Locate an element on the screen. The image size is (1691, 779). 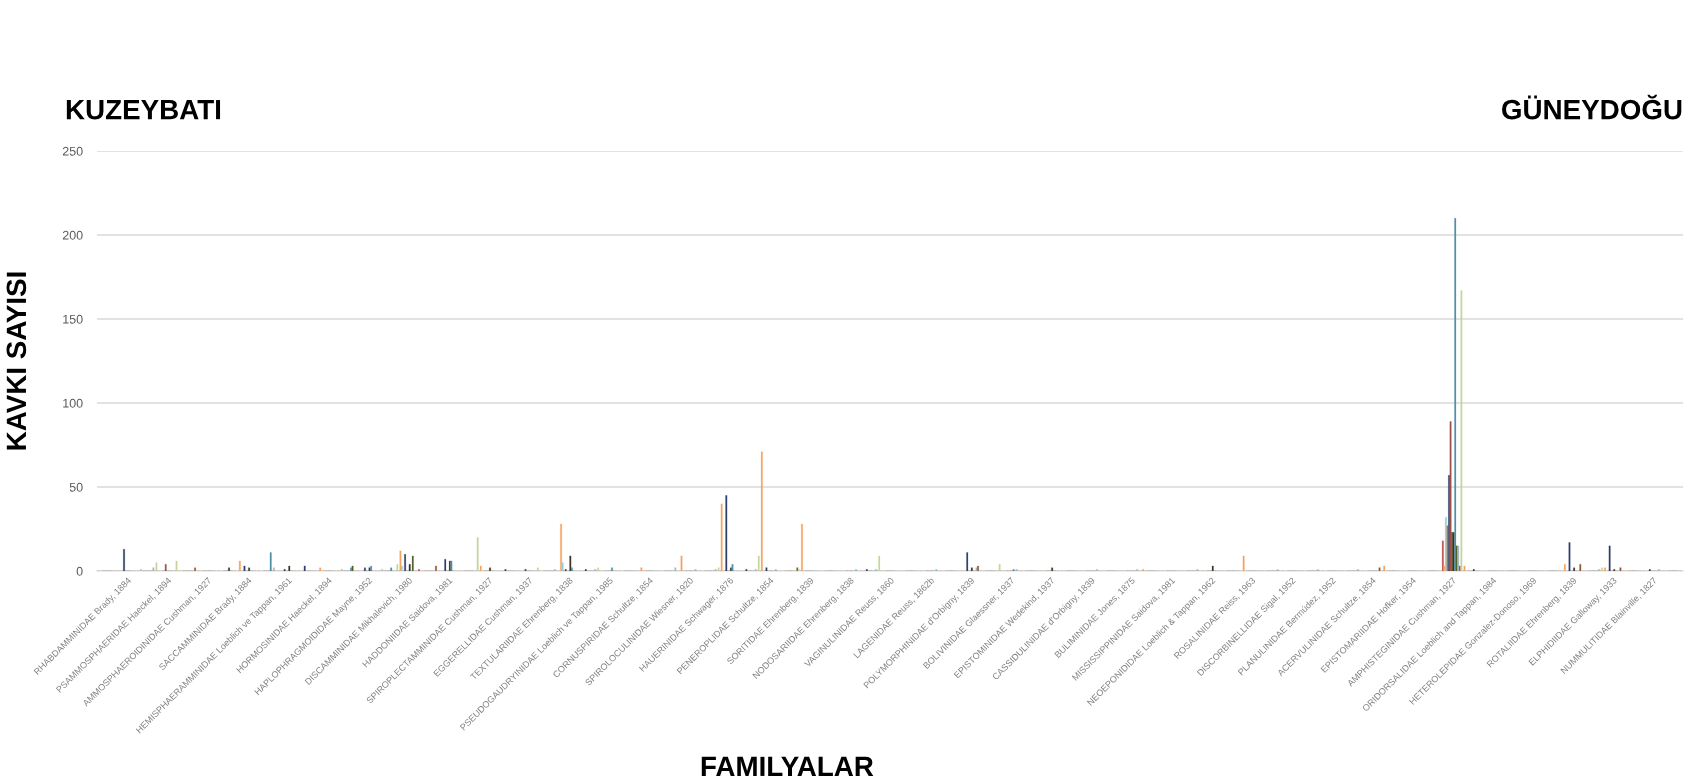
y-tick-label: 250 is located at coordinates (72, 151).